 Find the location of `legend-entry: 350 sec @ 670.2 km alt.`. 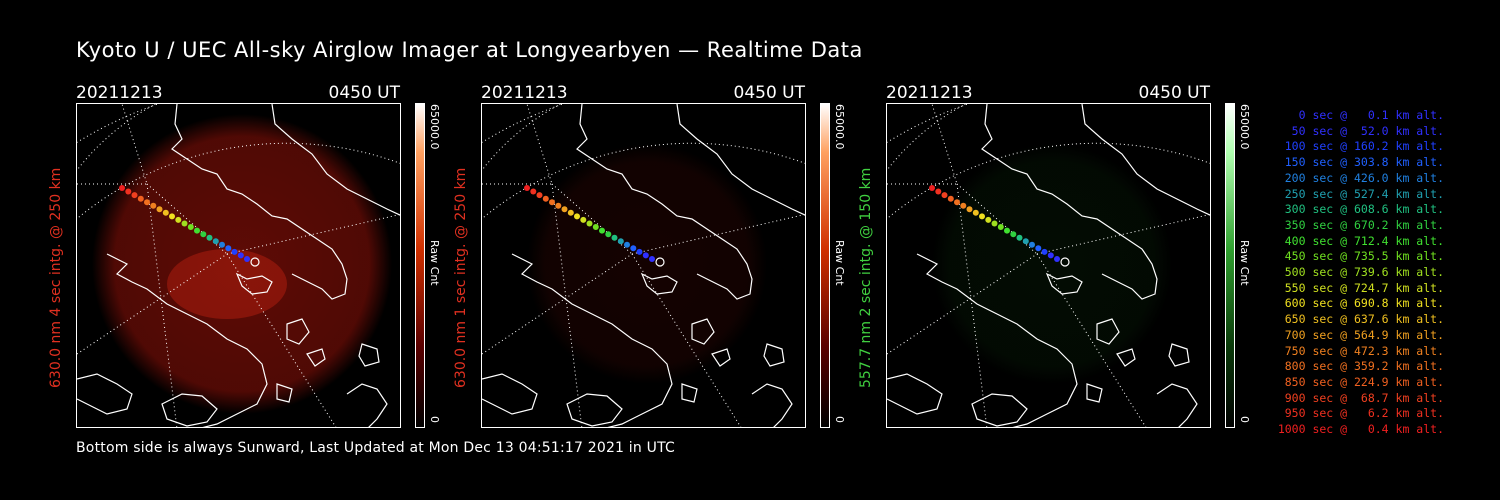

legend-entry: 350 sec @ 670.2 km alt. is located at coordinates (1364, 224).